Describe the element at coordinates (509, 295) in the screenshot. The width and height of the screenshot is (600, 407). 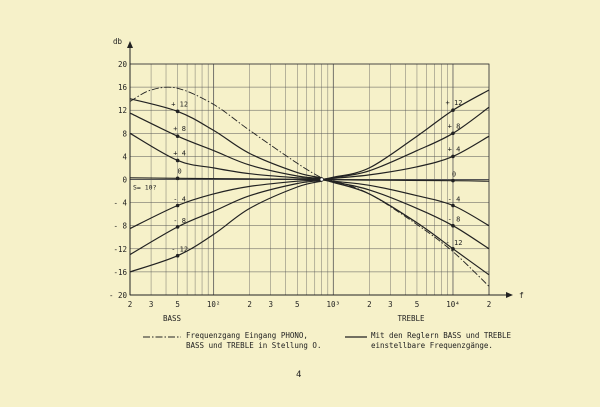
I see `x-axis-arrow` at that location.